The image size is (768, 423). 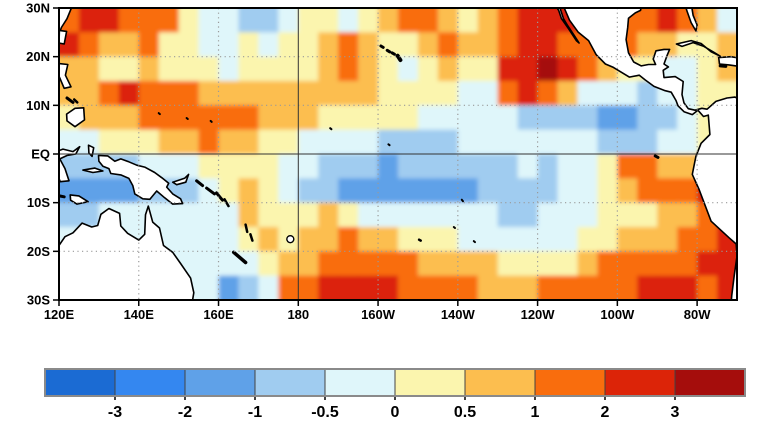 I want to click on lon-label: 160W, so click(x=378, y=314).